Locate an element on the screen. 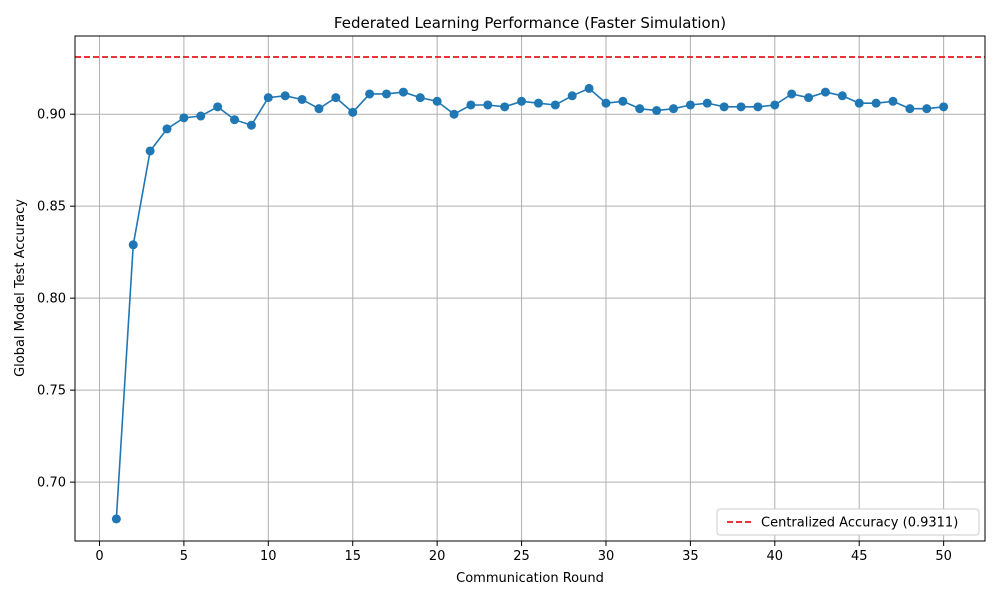  y-tick-label: 0.90 is located at coordinates (51, 115).